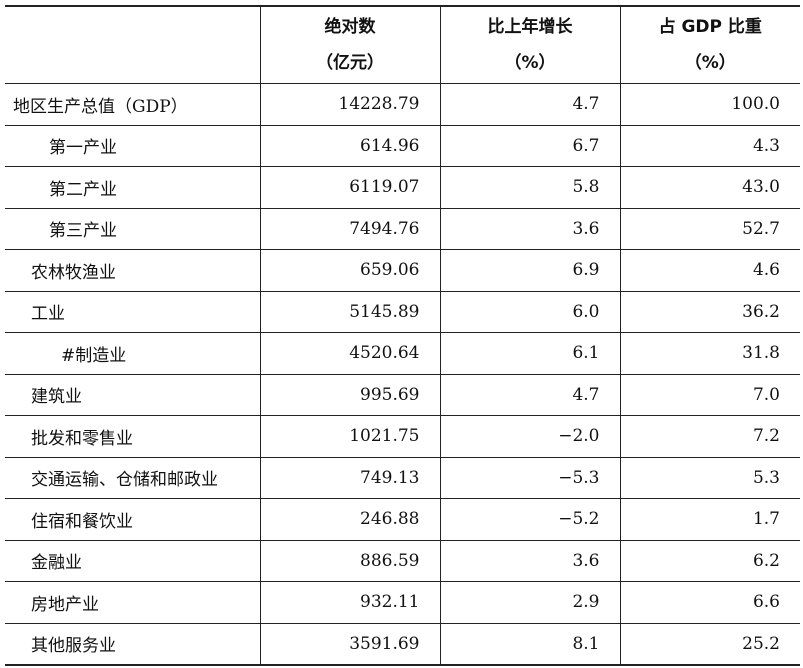  I want to click on header-absolute-title: 绝对数, so click(350, 27).